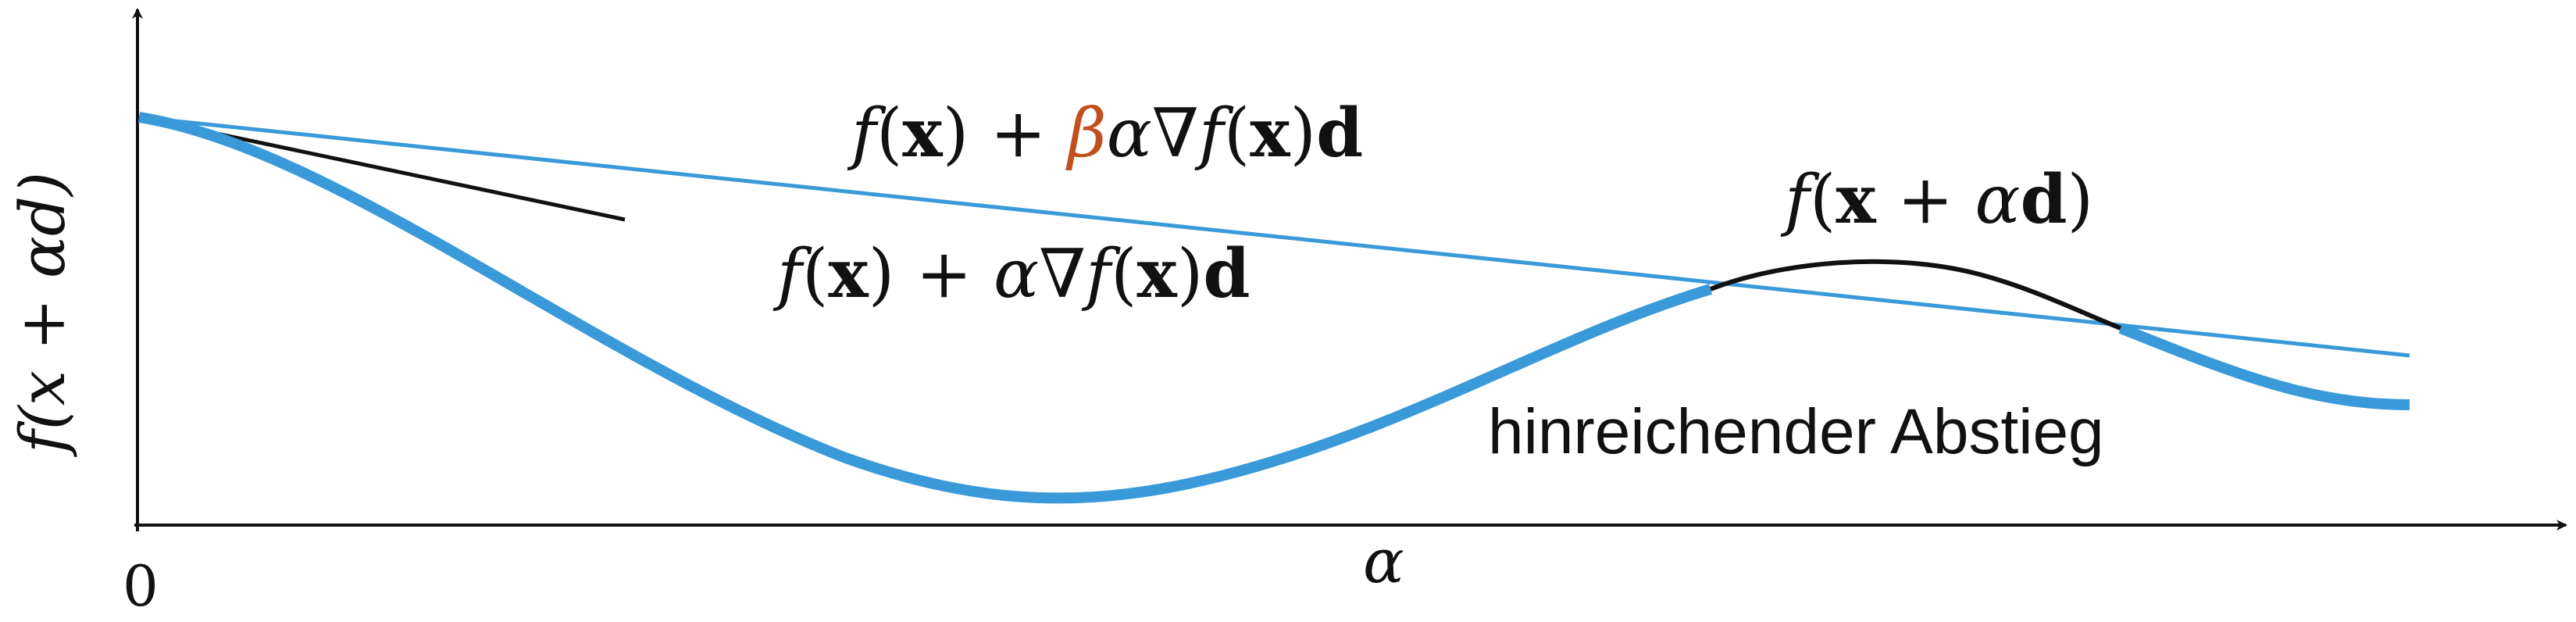  I want to click on y-axis-label: f(x + αd), so click(42, 315).